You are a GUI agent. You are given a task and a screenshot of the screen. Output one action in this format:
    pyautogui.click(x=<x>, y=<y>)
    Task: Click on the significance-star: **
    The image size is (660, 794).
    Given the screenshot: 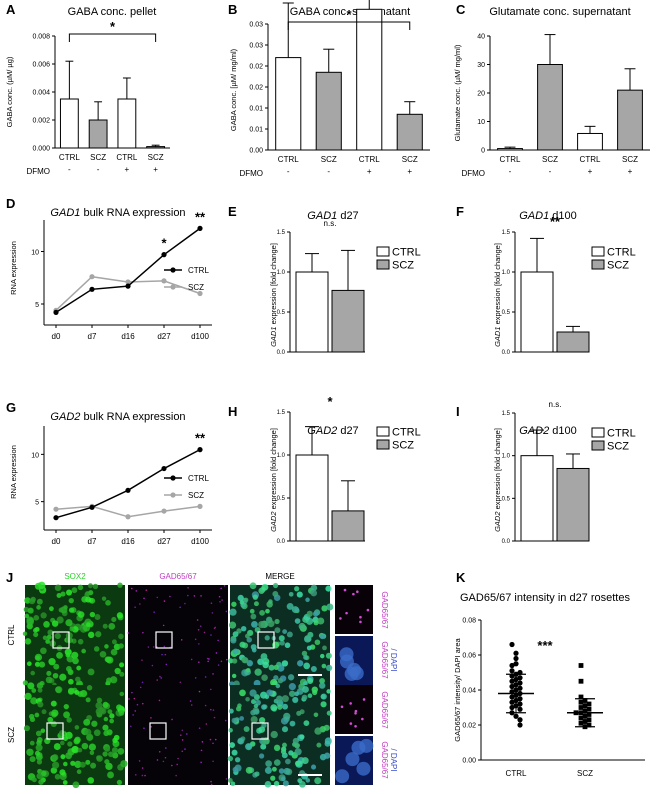 What is the action you would take?
    pyautogui.click(x=200, y=216)
    